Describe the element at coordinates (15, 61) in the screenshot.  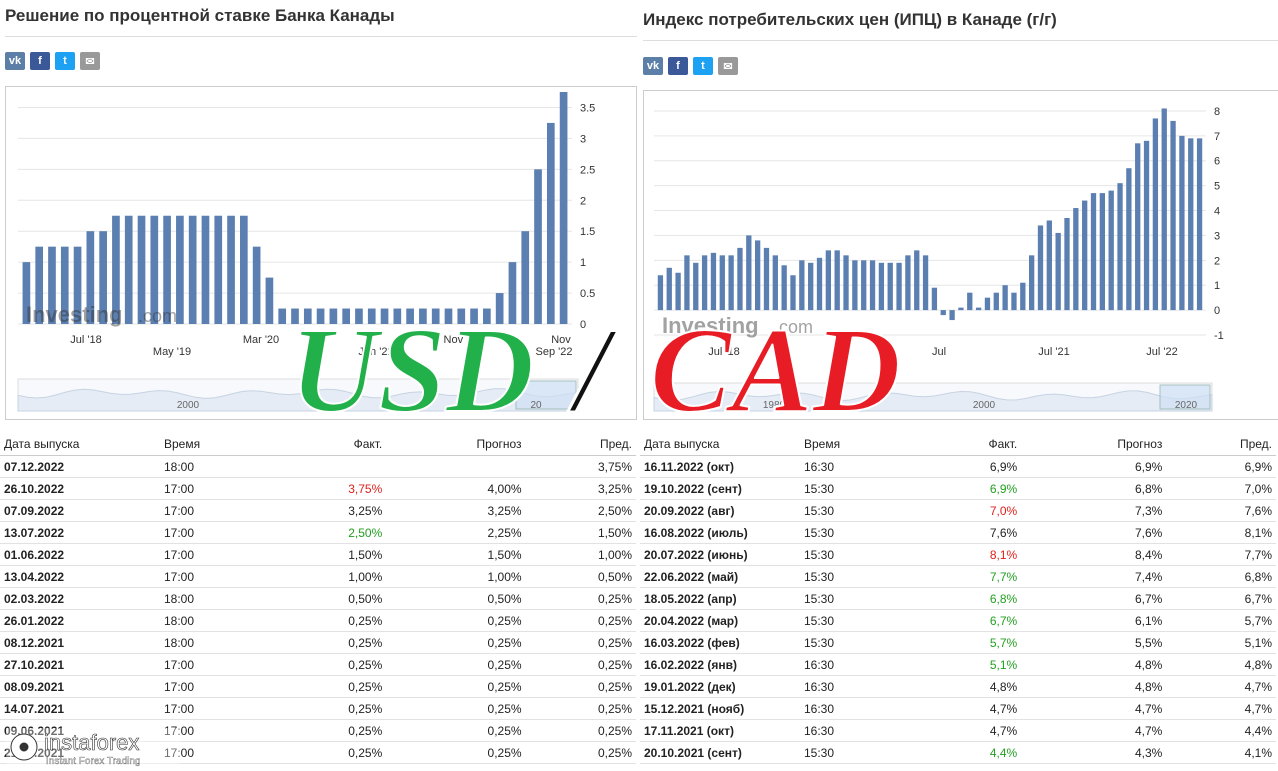
I see `vk-icon: vk` at that location.